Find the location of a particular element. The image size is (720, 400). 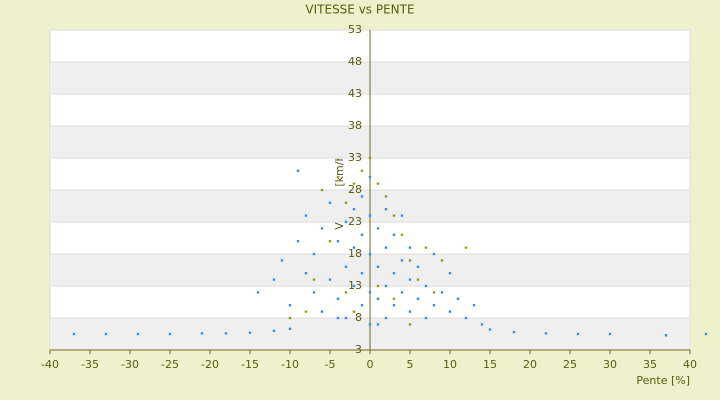

x-axis-title: Pente [%] is located at coordinates (663, 380).